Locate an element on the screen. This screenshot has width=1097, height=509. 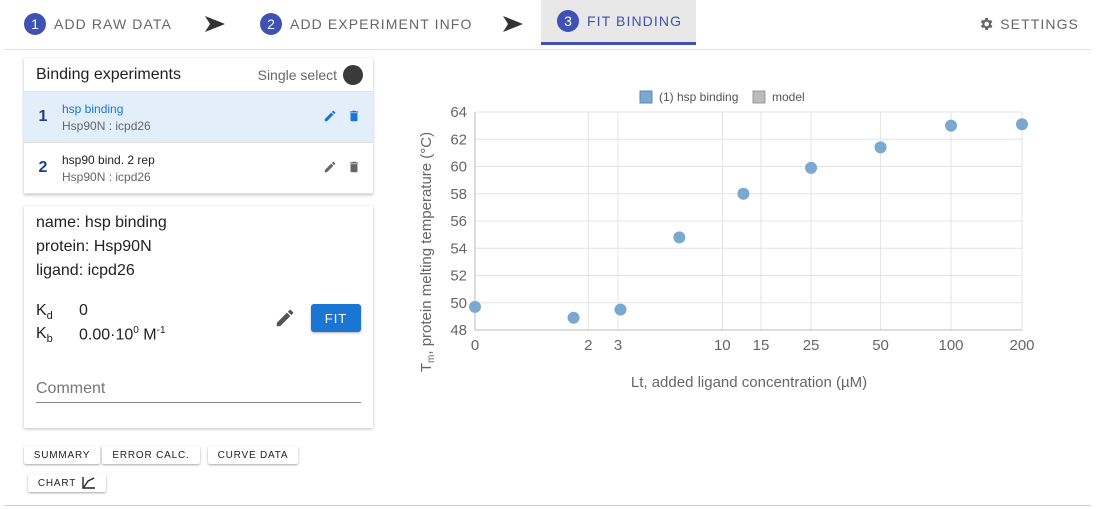
experiment-item: 1 hsp binding Hsp90N : icpd26 is located at coordinates (198, 117).